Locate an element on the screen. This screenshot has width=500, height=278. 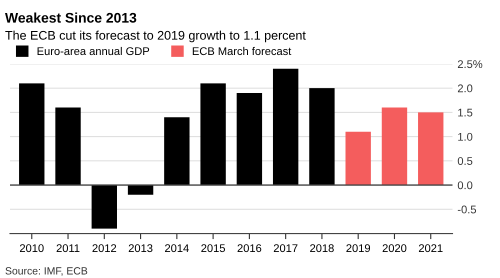
y-tick-label: 1.5 is located at coordinates (465, 112).